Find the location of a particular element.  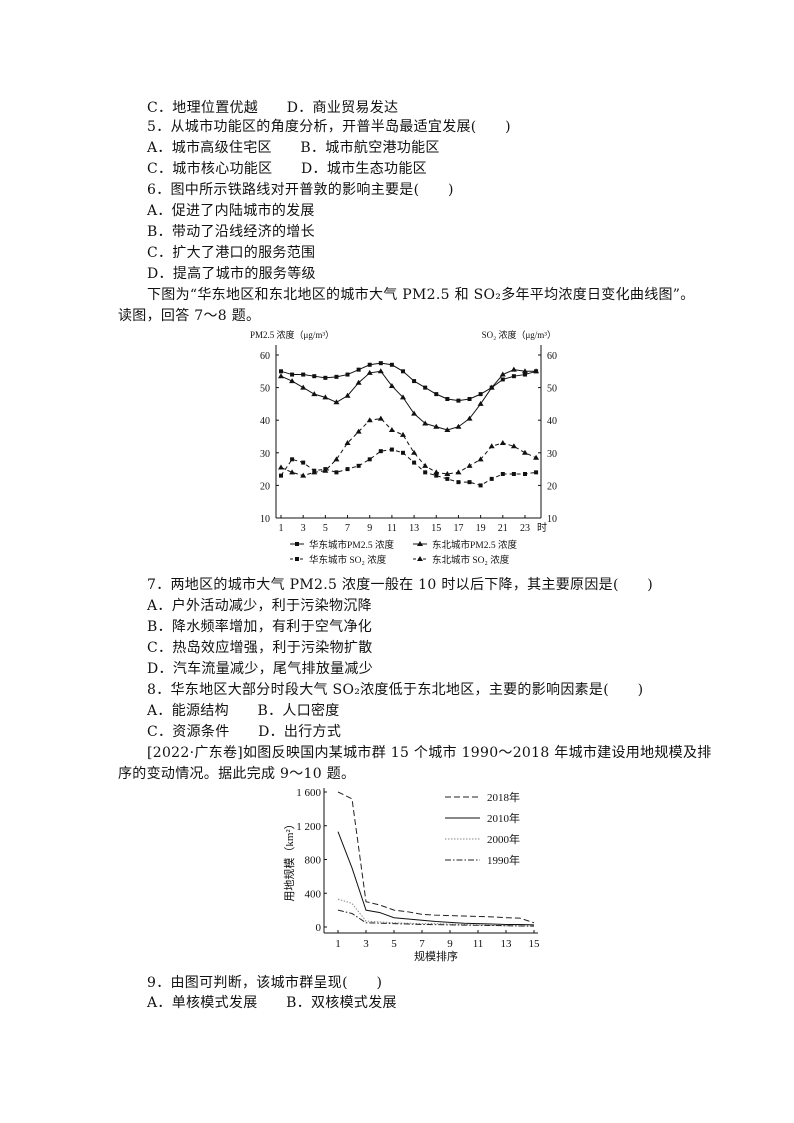

text-line: A．单核模式发展 B．双核模式发展 is located at coordinates (272, 1003).